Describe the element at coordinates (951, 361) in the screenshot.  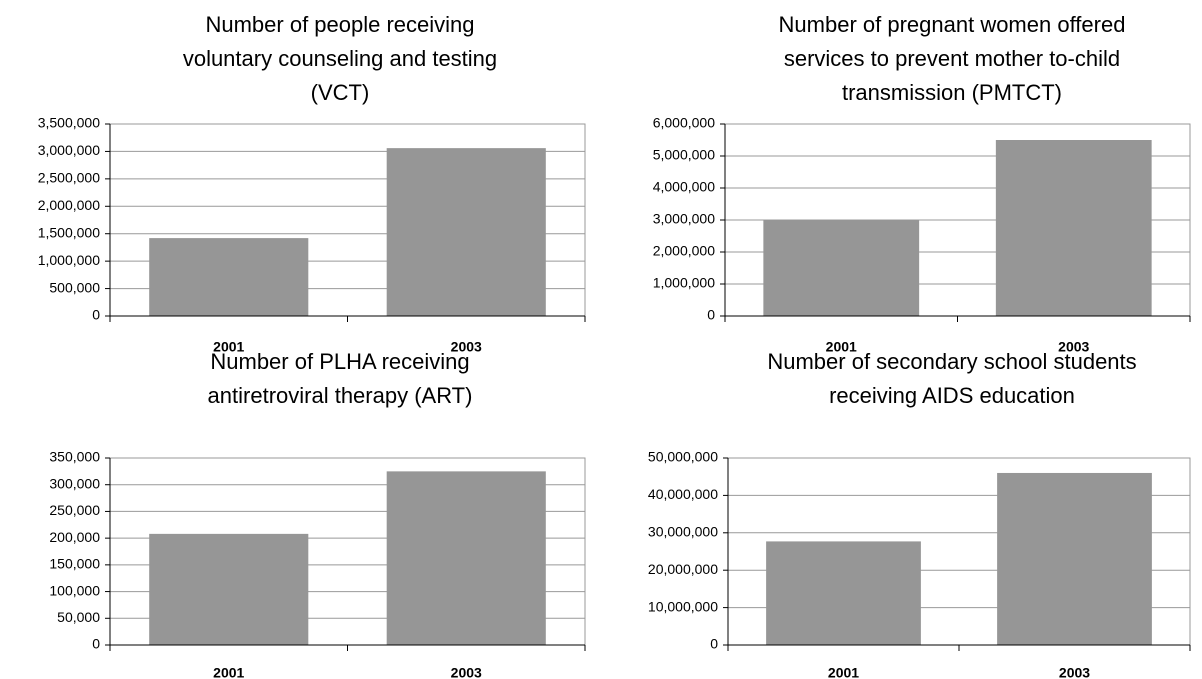
I see `chart-title: Number of secondary school students` at that location.